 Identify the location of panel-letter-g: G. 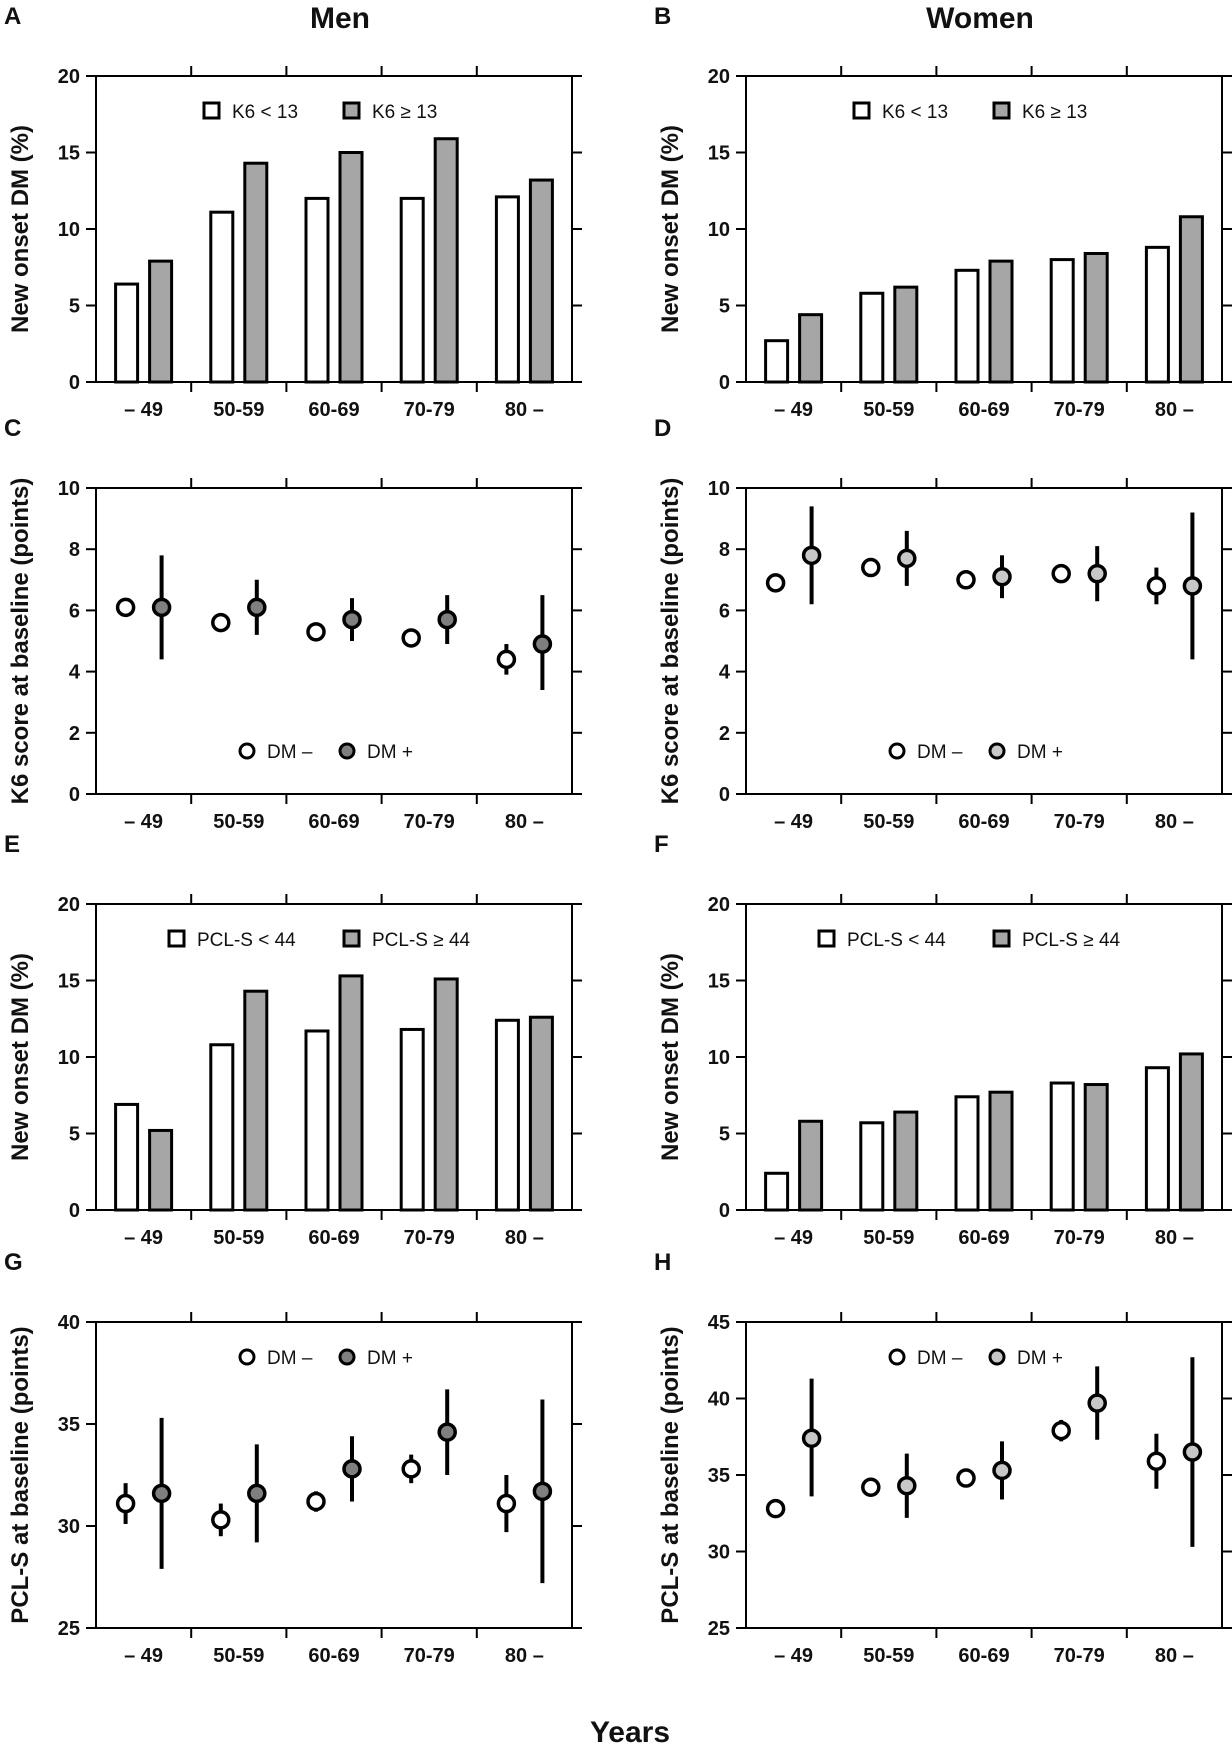
(13, 1262).